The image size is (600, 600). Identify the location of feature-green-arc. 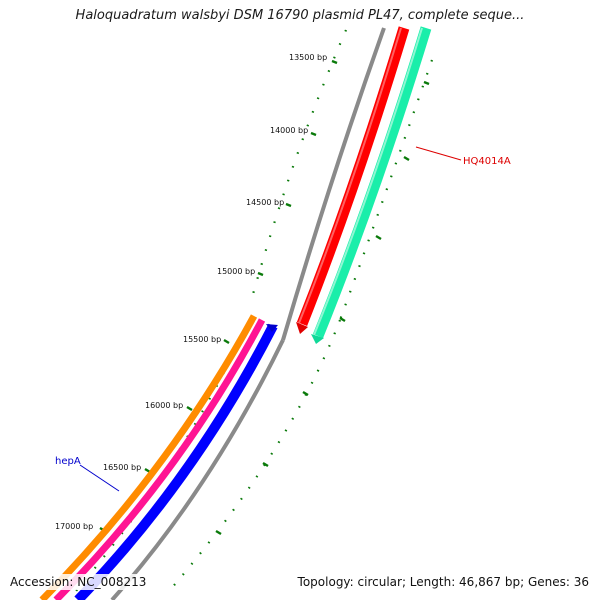
(372, 182).